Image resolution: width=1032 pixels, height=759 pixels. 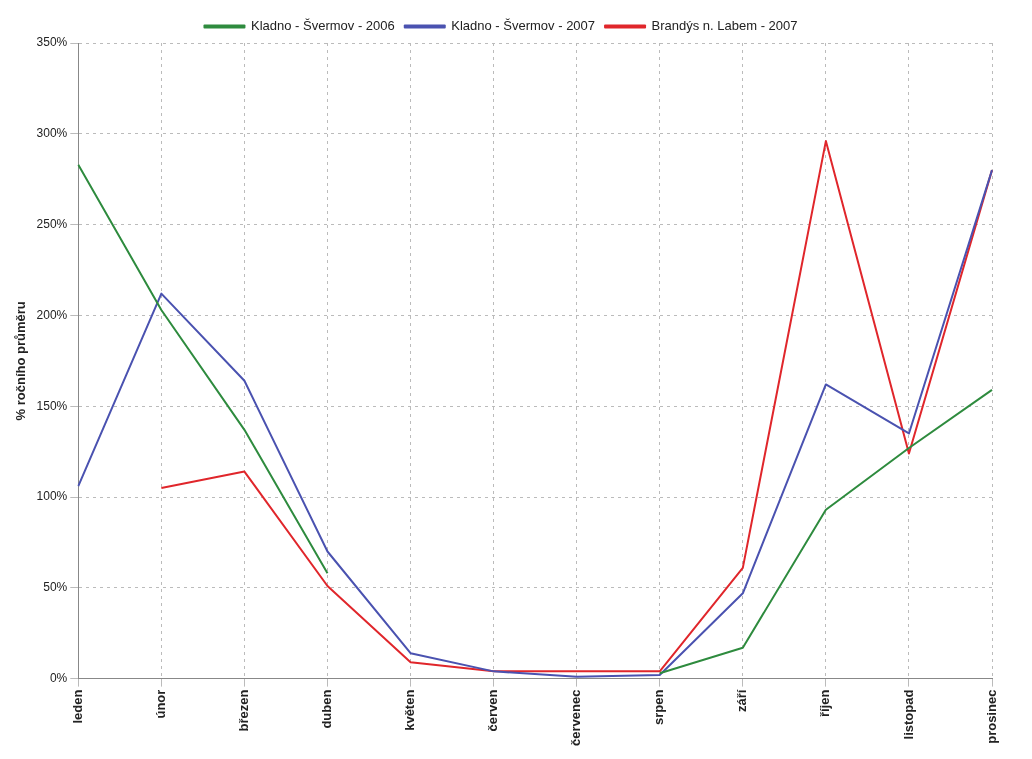 I want to click on x-tick-label: duben, so click(x=327, y=709).